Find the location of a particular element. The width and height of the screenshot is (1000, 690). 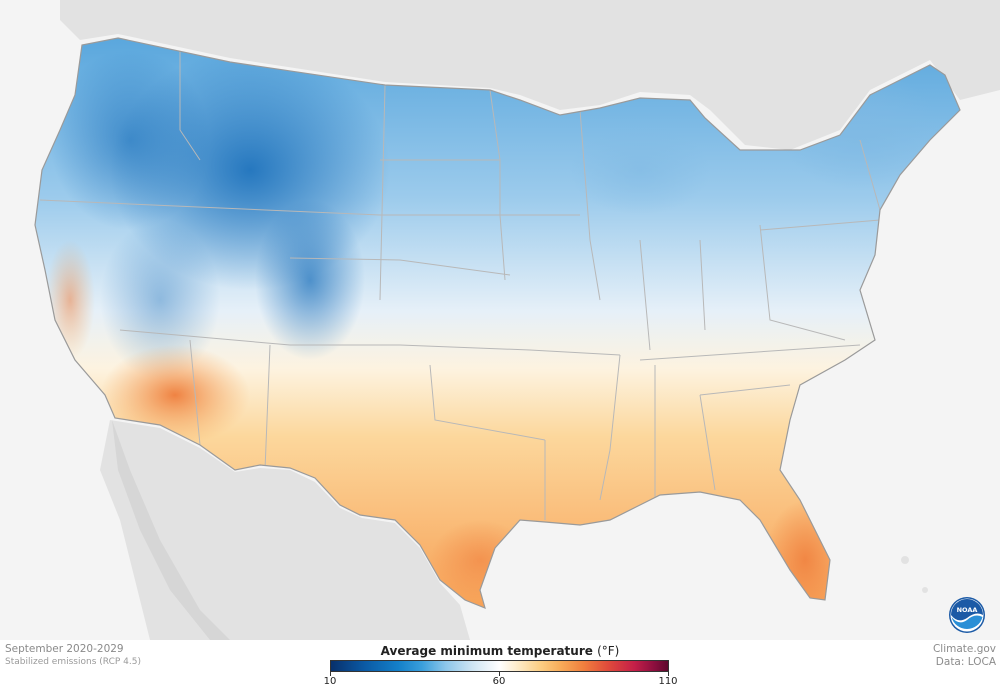

legend-title-text: Average minimum temperature is located at coordinates (486, 651).